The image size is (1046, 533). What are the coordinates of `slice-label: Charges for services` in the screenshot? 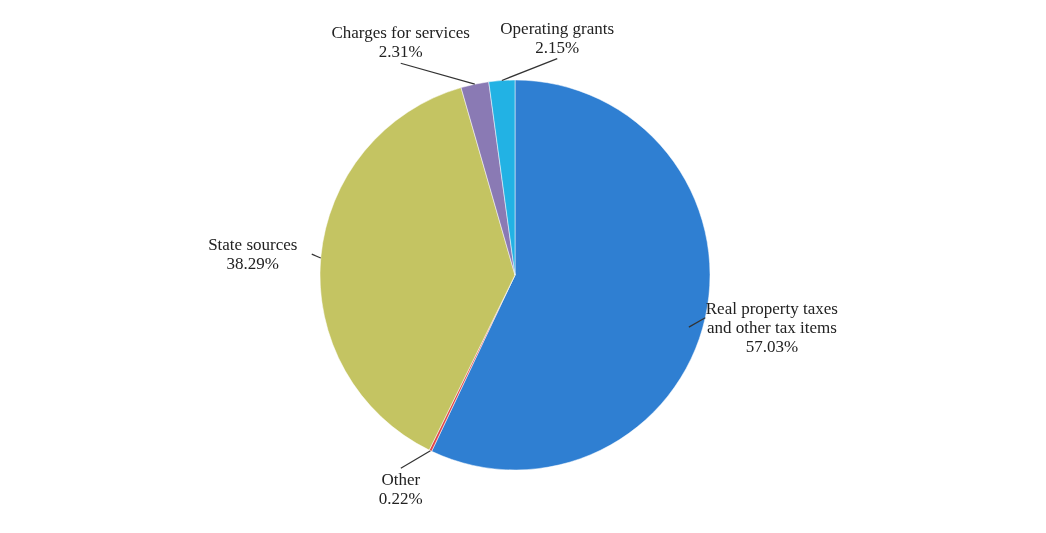 It's located at (400, 33).